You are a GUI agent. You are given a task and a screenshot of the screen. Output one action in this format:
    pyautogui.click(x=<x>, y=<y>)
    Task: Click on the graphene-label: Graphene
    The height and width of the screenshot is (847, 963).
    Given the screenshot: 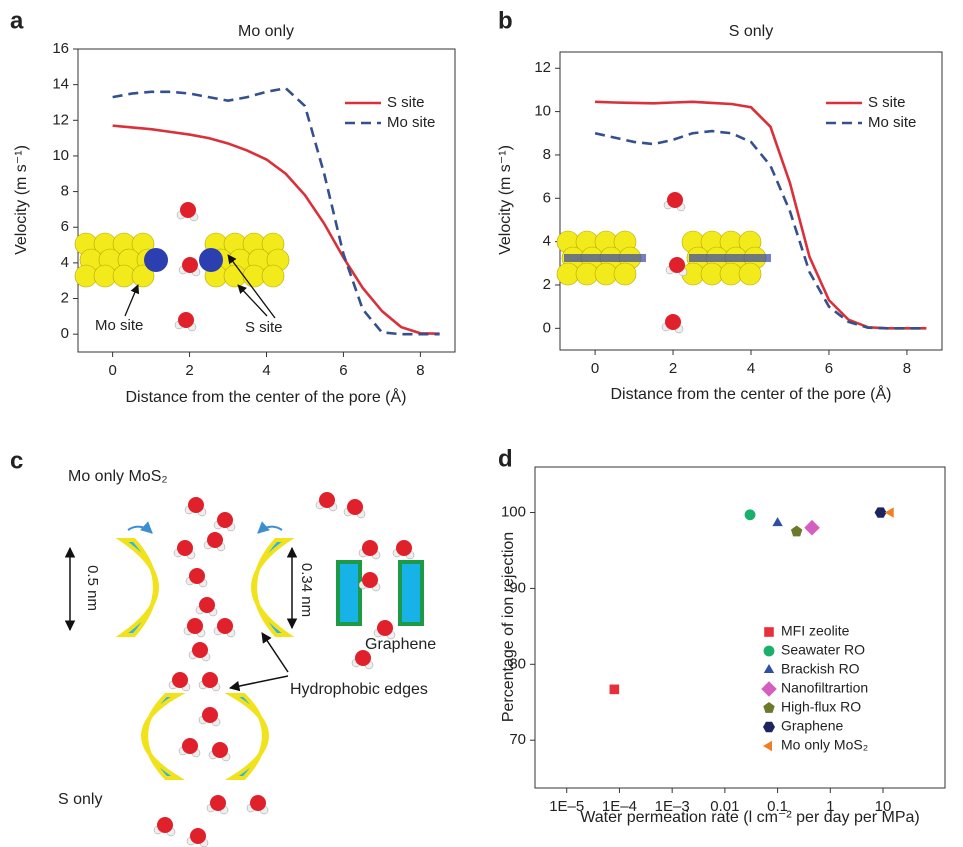 What is the action you would take?
    pyautogui.click(x=400, y=644)
    